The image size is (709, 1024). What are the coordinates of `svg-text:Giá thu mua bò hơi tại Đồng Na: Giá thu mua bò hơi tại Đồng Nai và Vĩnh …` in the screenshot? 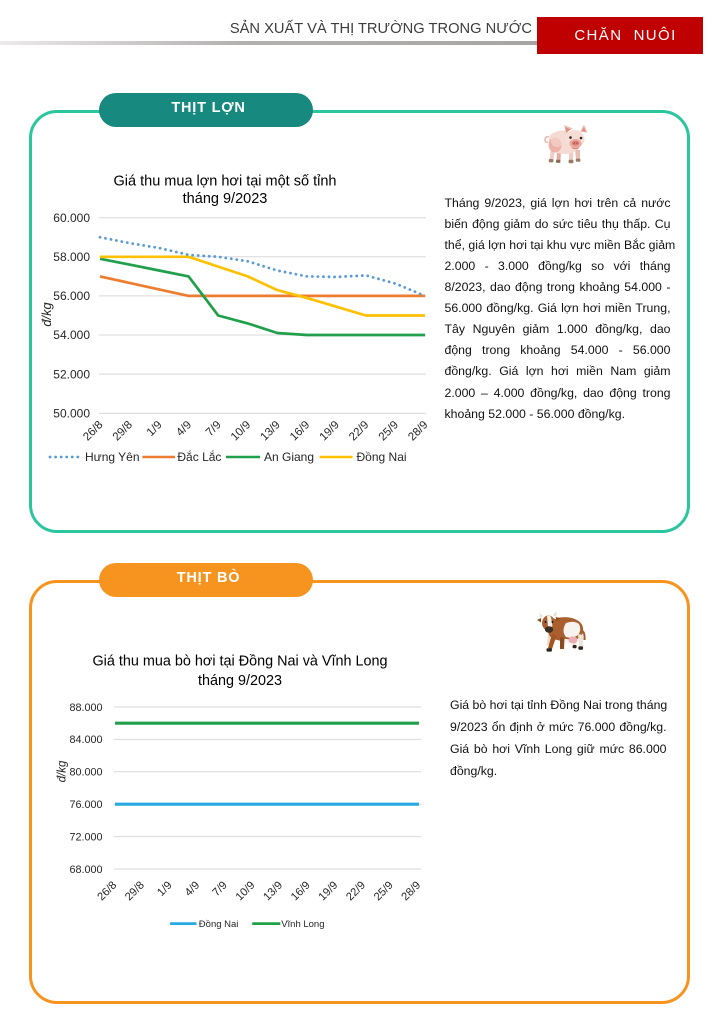 It's located at (239, 662).